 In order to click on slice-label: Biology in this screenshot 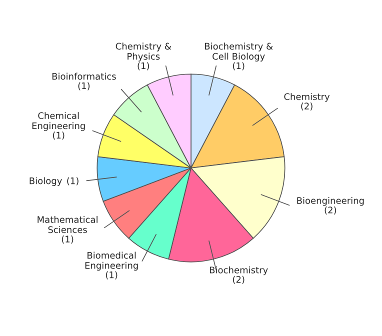, I will do `click(46, 181)`.